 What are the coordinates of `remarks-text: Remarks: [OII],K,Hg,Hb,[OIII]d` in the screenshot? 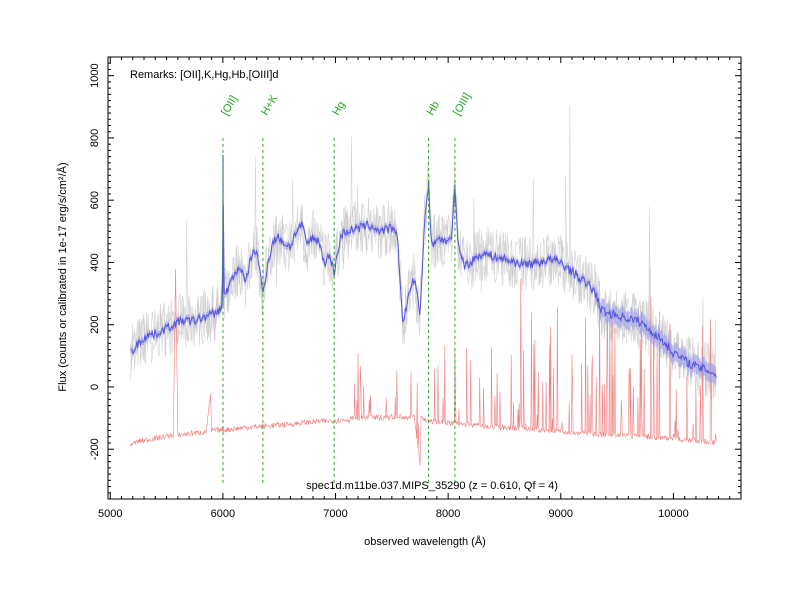 It's located at (204, 75).